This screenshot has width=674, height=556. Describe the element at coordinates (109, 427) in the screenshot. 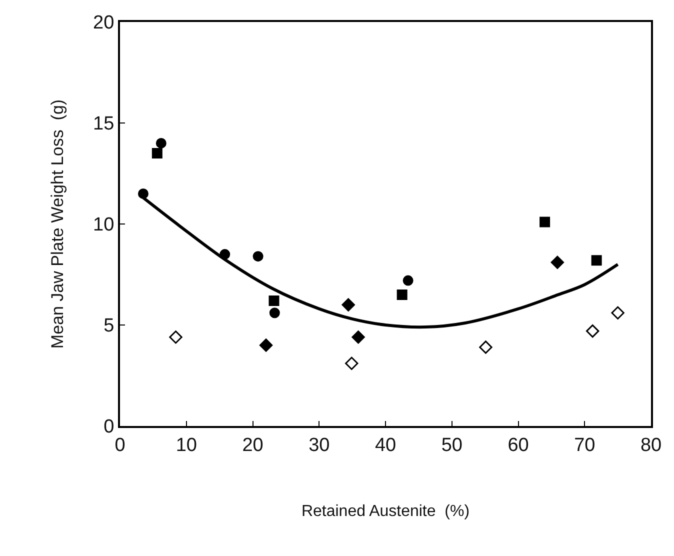

I see `y-tick-label: 0` at that location.